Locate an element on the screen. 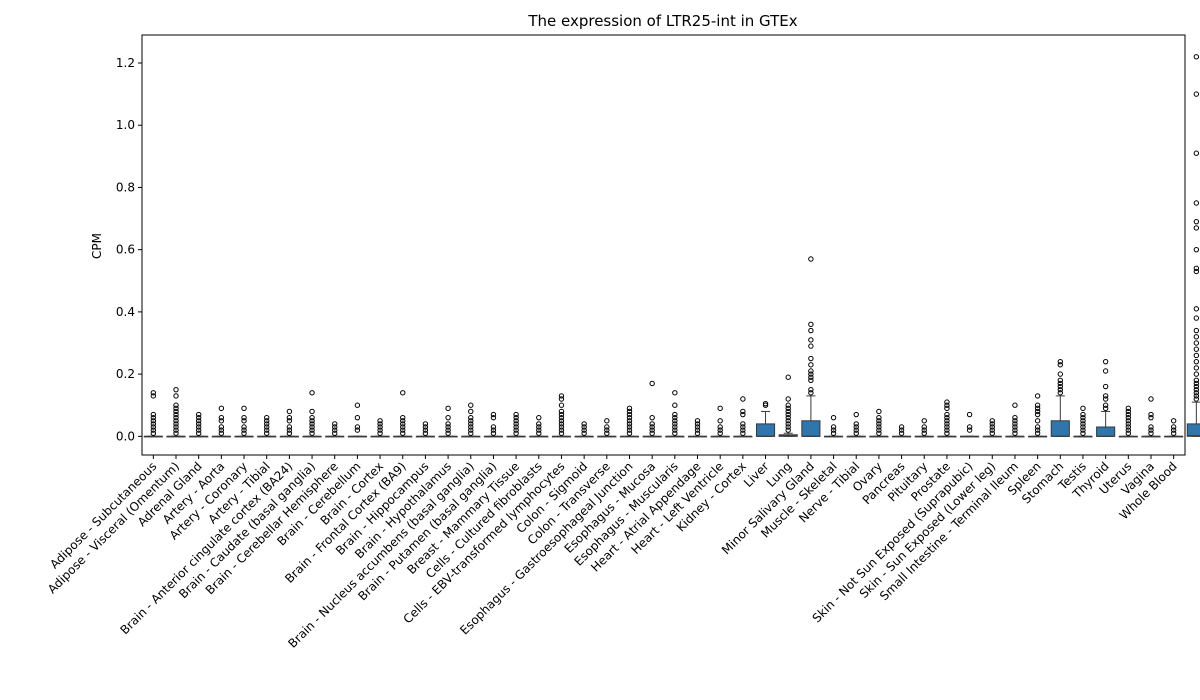 The height and width of the screenshot is (700, 1200). chart-title: The expression of LTR25-int in GTEx is located at coordinates (662, 21).